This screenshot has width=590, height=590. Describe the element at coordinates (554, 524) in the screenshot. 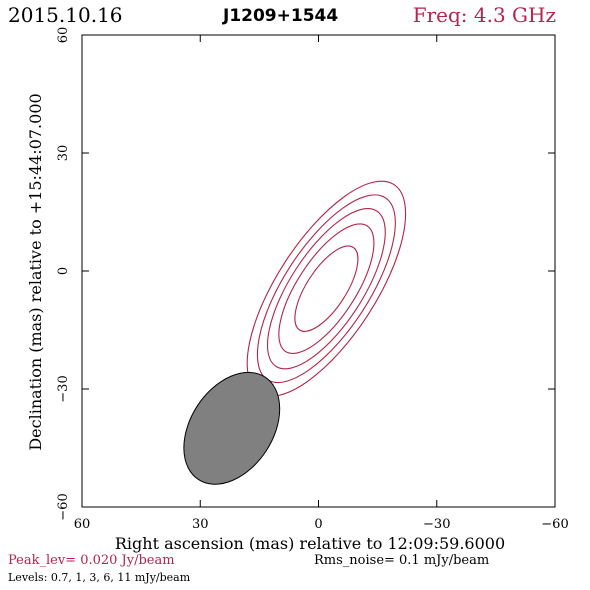

I see `x-tick-label: −60` at that location.